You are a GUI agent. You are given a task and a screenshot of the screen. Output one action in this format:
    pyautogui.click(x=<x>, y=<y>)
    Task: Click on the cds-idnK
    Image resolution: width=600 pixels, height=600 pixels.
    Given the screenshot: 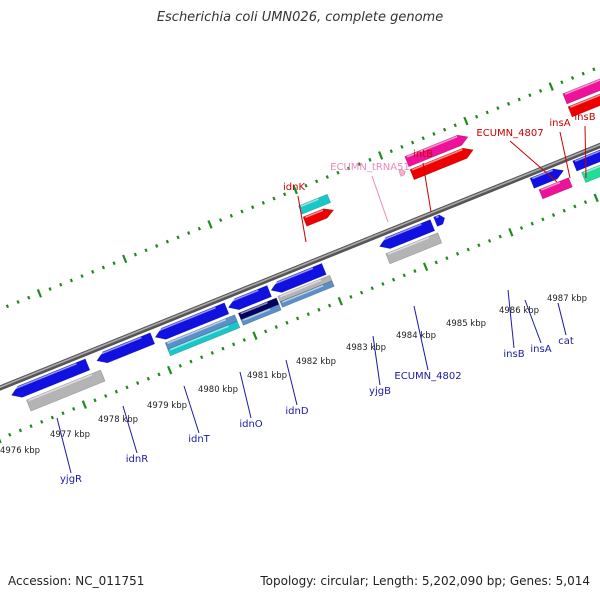 What is the action you would take?
    pyautogui.click(x=318, y=217)
    